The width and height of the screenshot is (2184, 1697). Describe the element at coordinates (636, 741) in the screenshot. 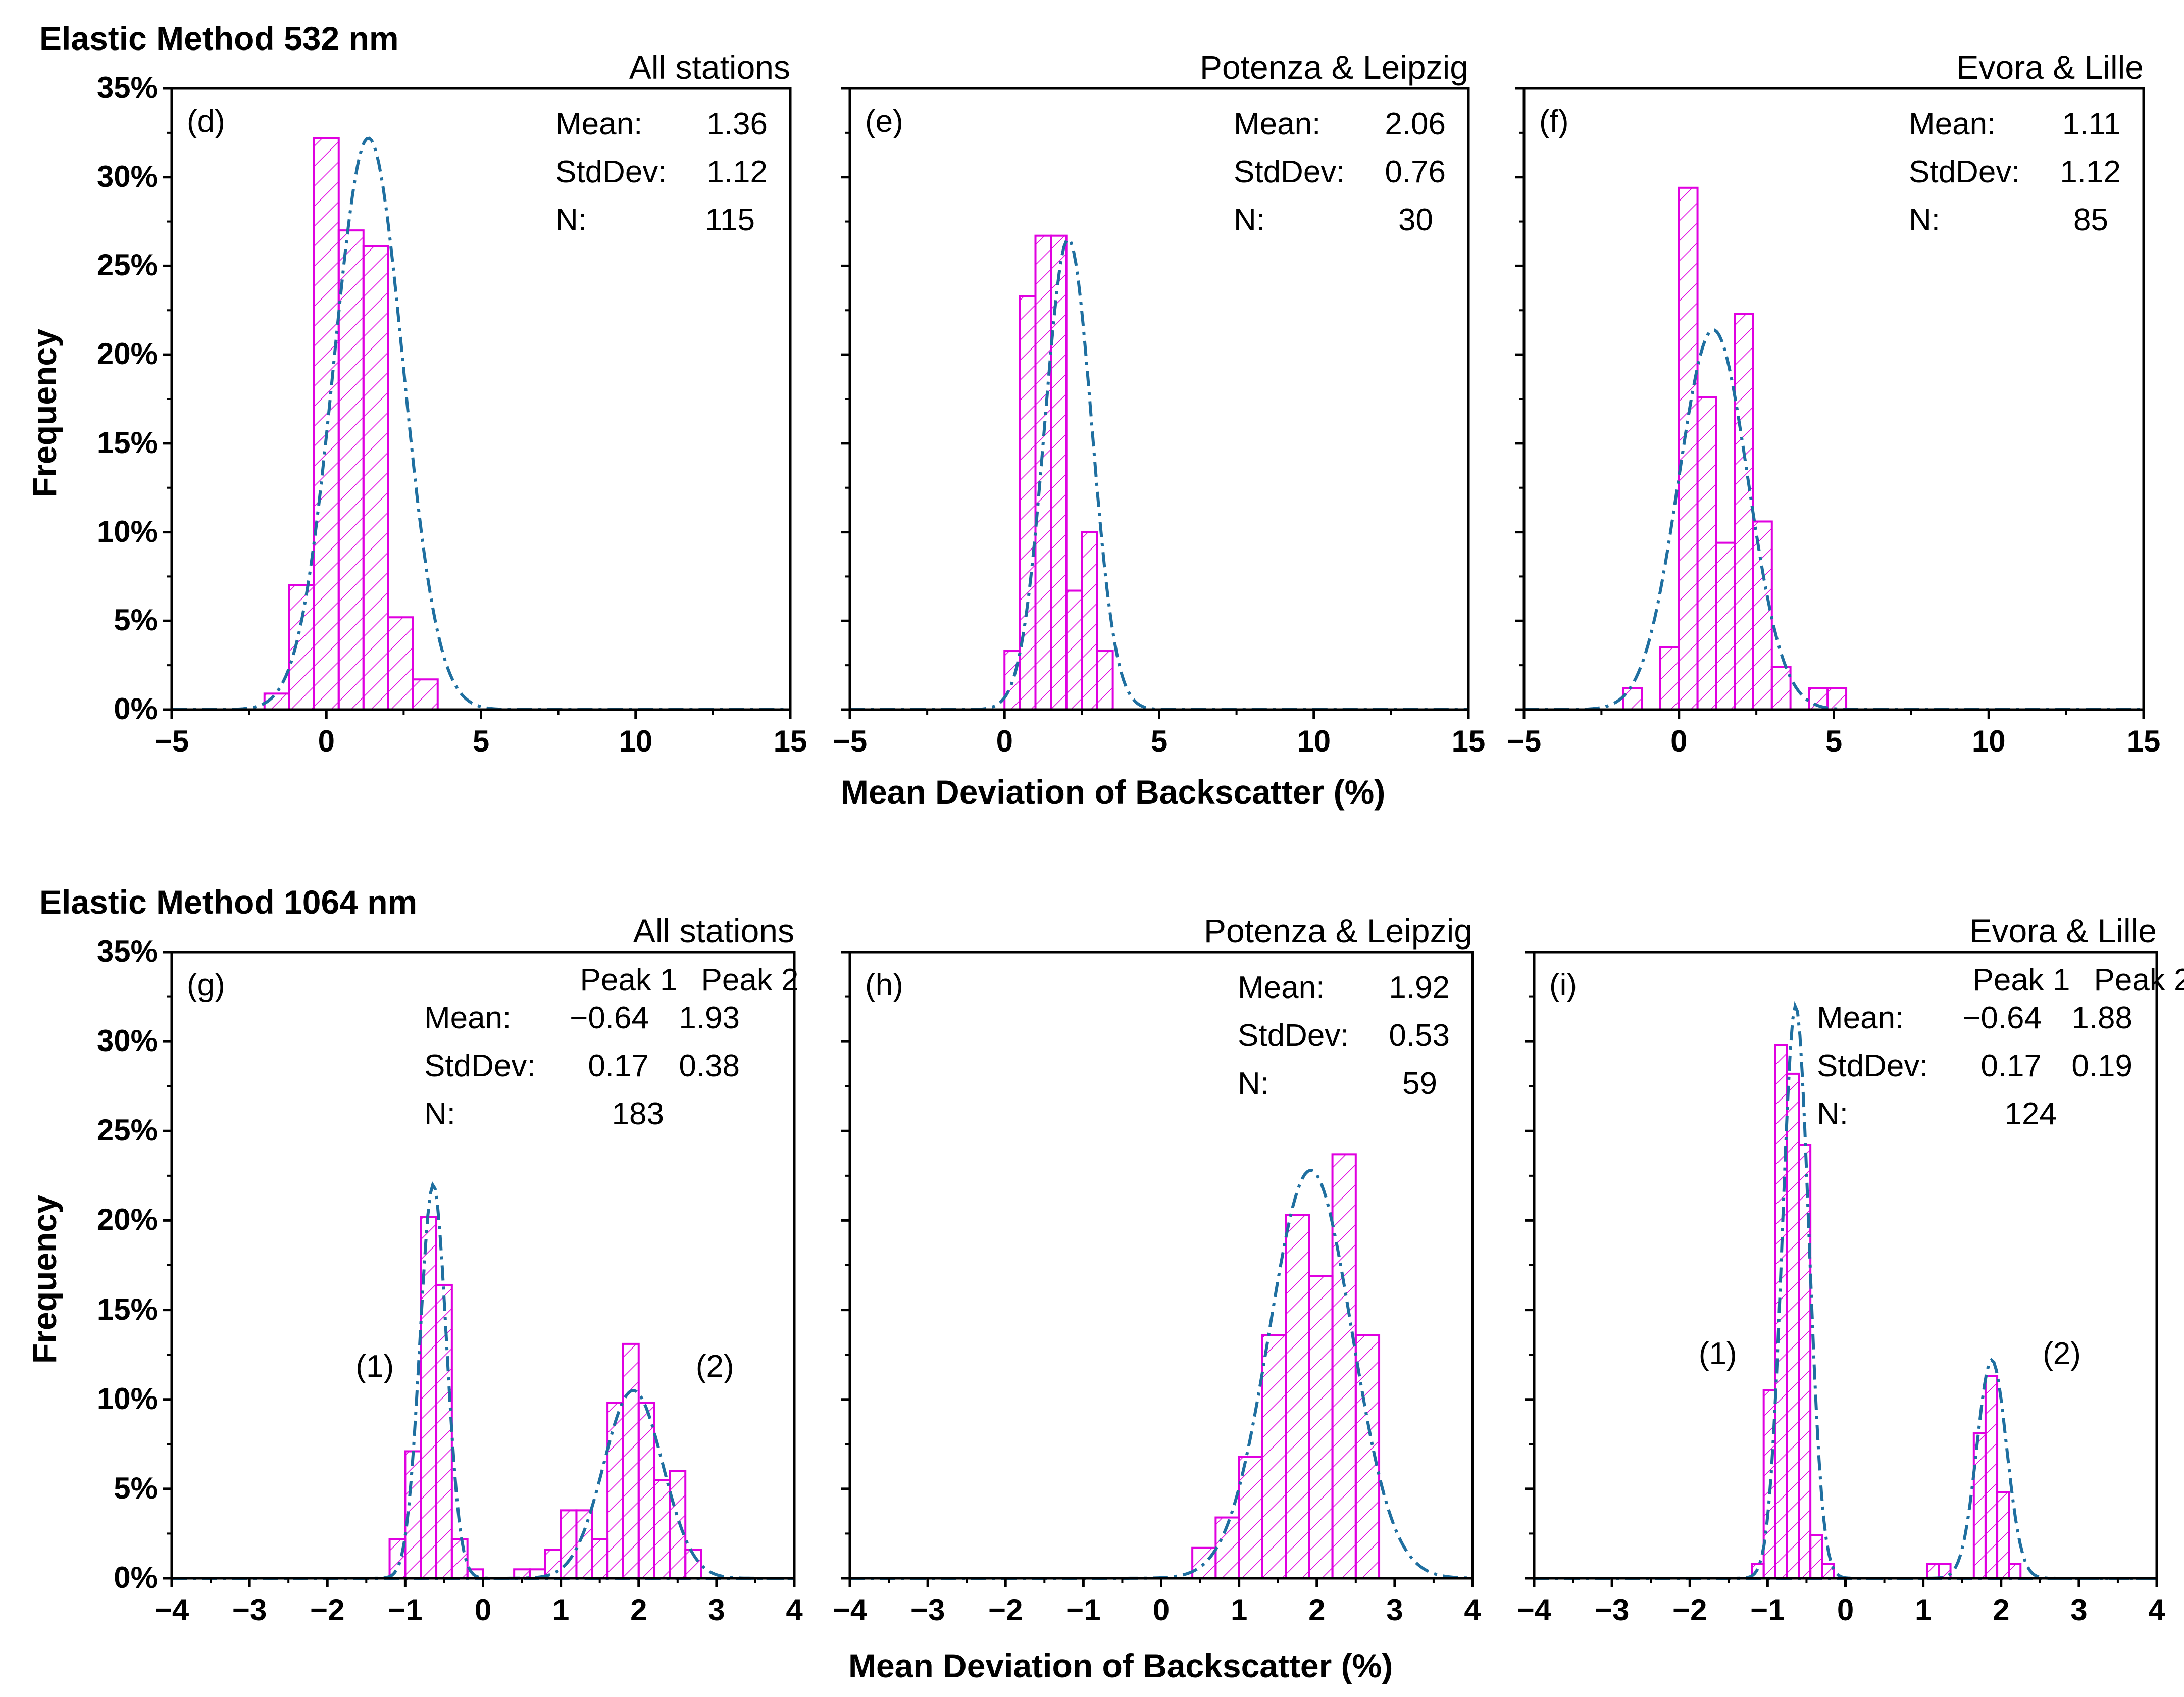

I see `x-tick-label: 10` at that location.